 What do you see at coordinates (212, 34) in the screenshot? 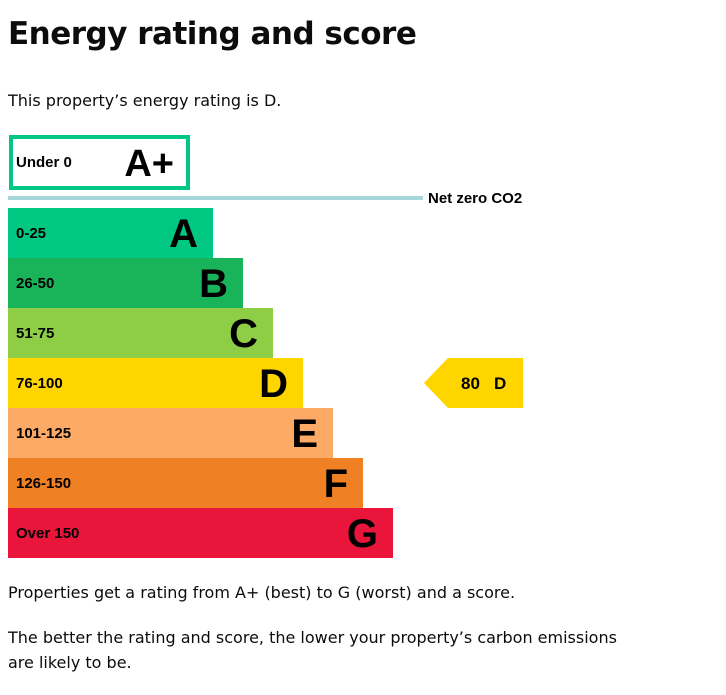
I see `page-title: Energy rating and score` at bounding box center [212, 34].